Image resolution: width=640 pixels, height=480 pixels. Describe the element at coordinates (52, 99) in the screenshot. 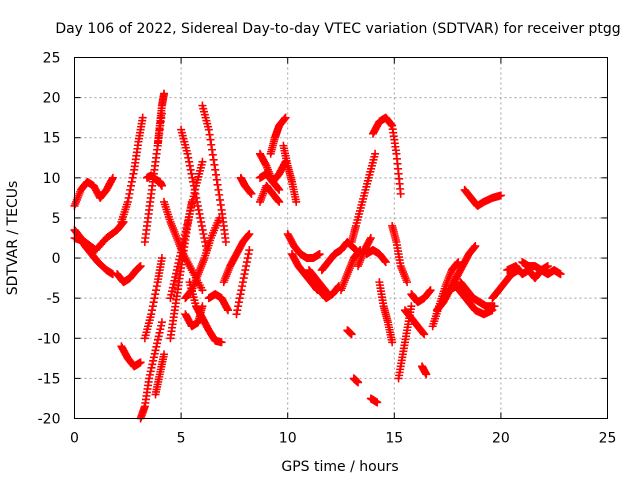

I see `y-tick-label: 20` at that location.